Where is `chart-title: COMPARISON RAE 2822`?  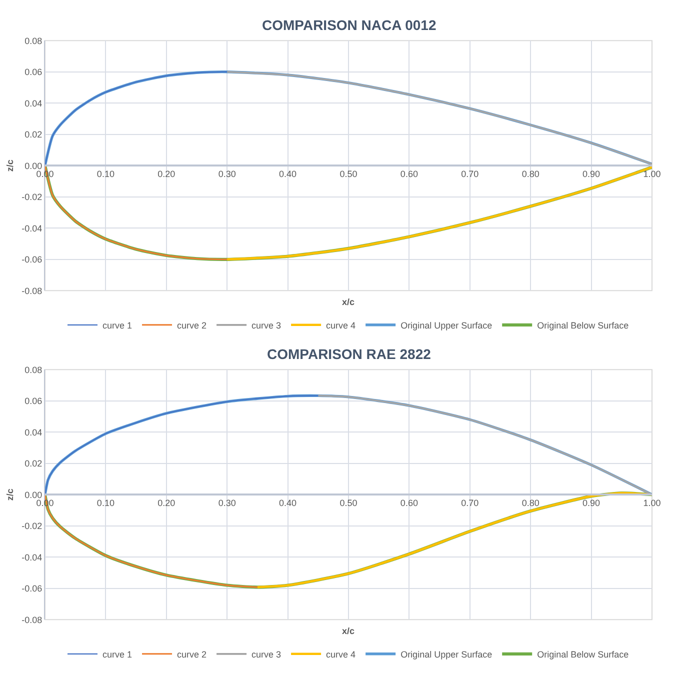 chart-title: COMPARISON RAE 2822 is located at coordinates (349, 354).